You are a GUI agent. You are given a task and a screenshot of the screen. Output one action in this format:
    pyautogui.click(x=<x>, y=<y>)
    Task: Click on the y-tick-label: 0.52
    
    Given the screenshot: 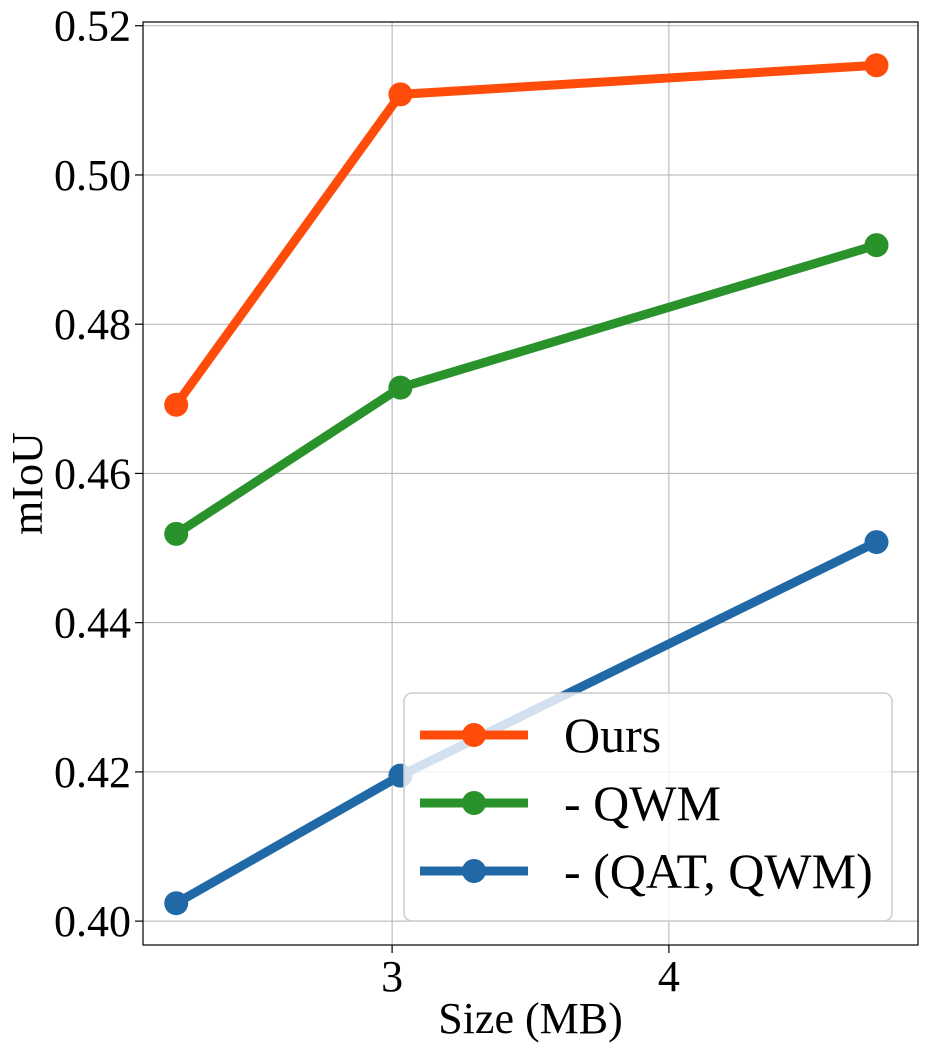 What is the action you would take?
    pyautogui.click(x=92, y=26)
    